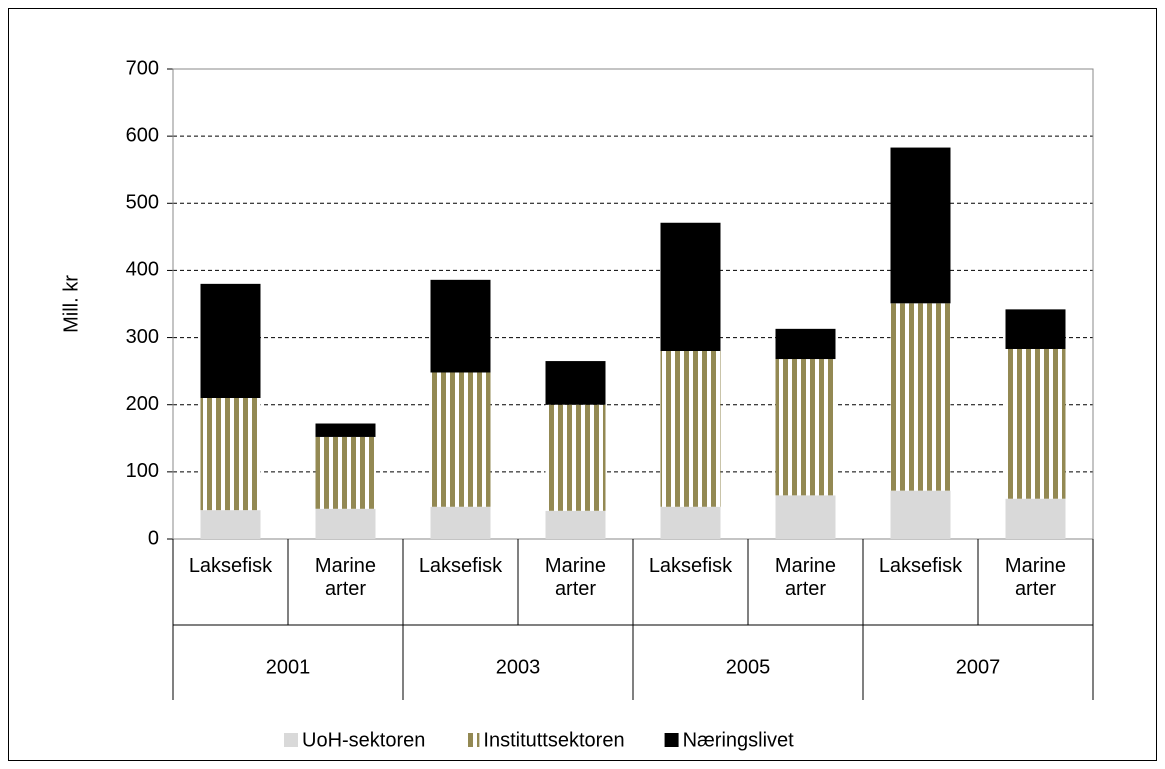 Image resolution: width=1165 pixels, height=769 pixels. I want to click on group-label: 2005, so click(748, 667).